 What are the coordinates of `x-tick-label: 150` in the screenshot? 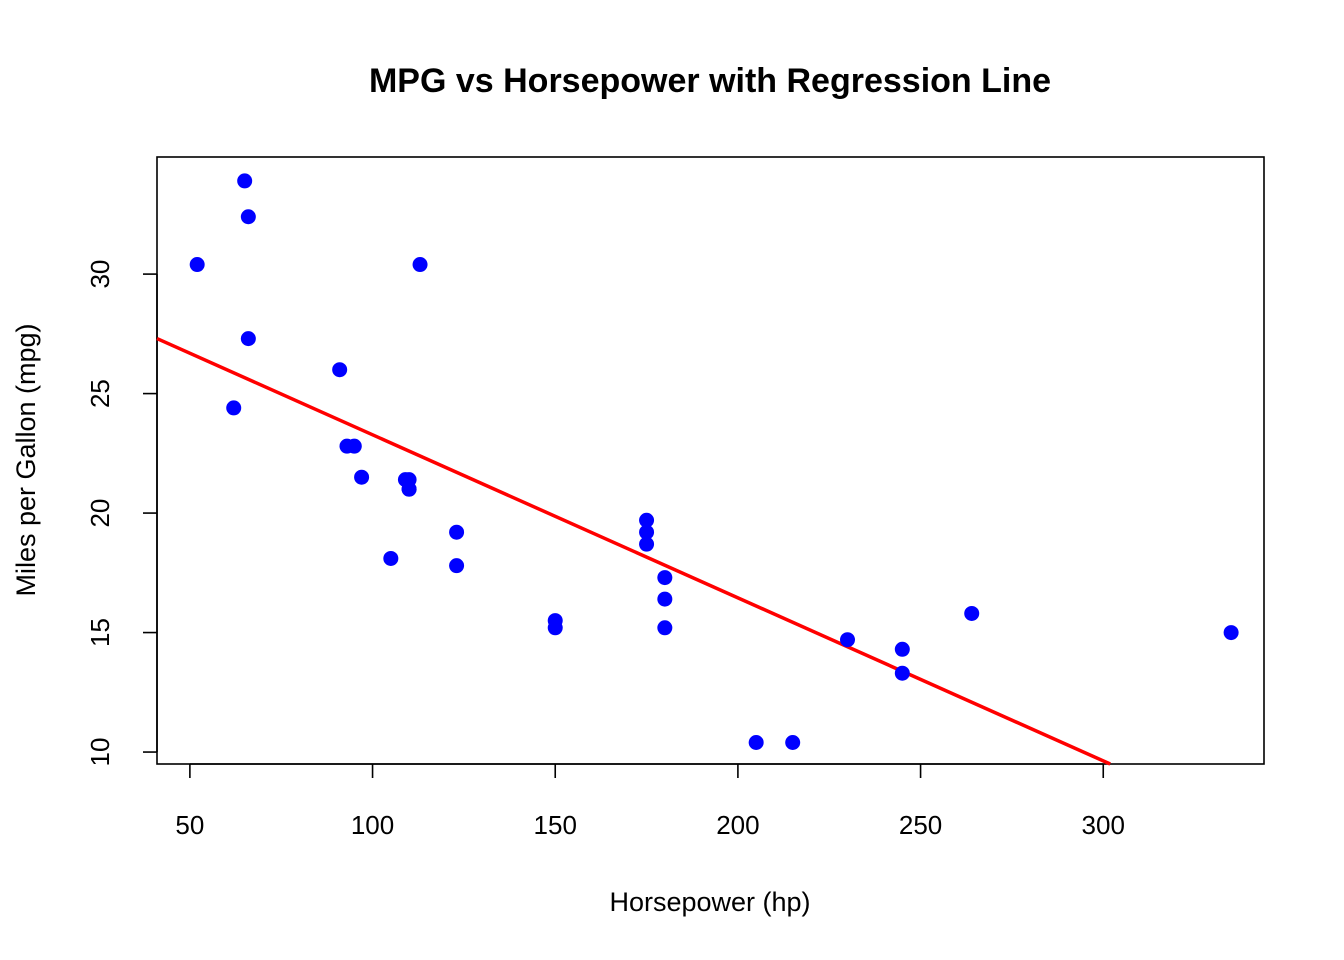 It's located at (555, 825).